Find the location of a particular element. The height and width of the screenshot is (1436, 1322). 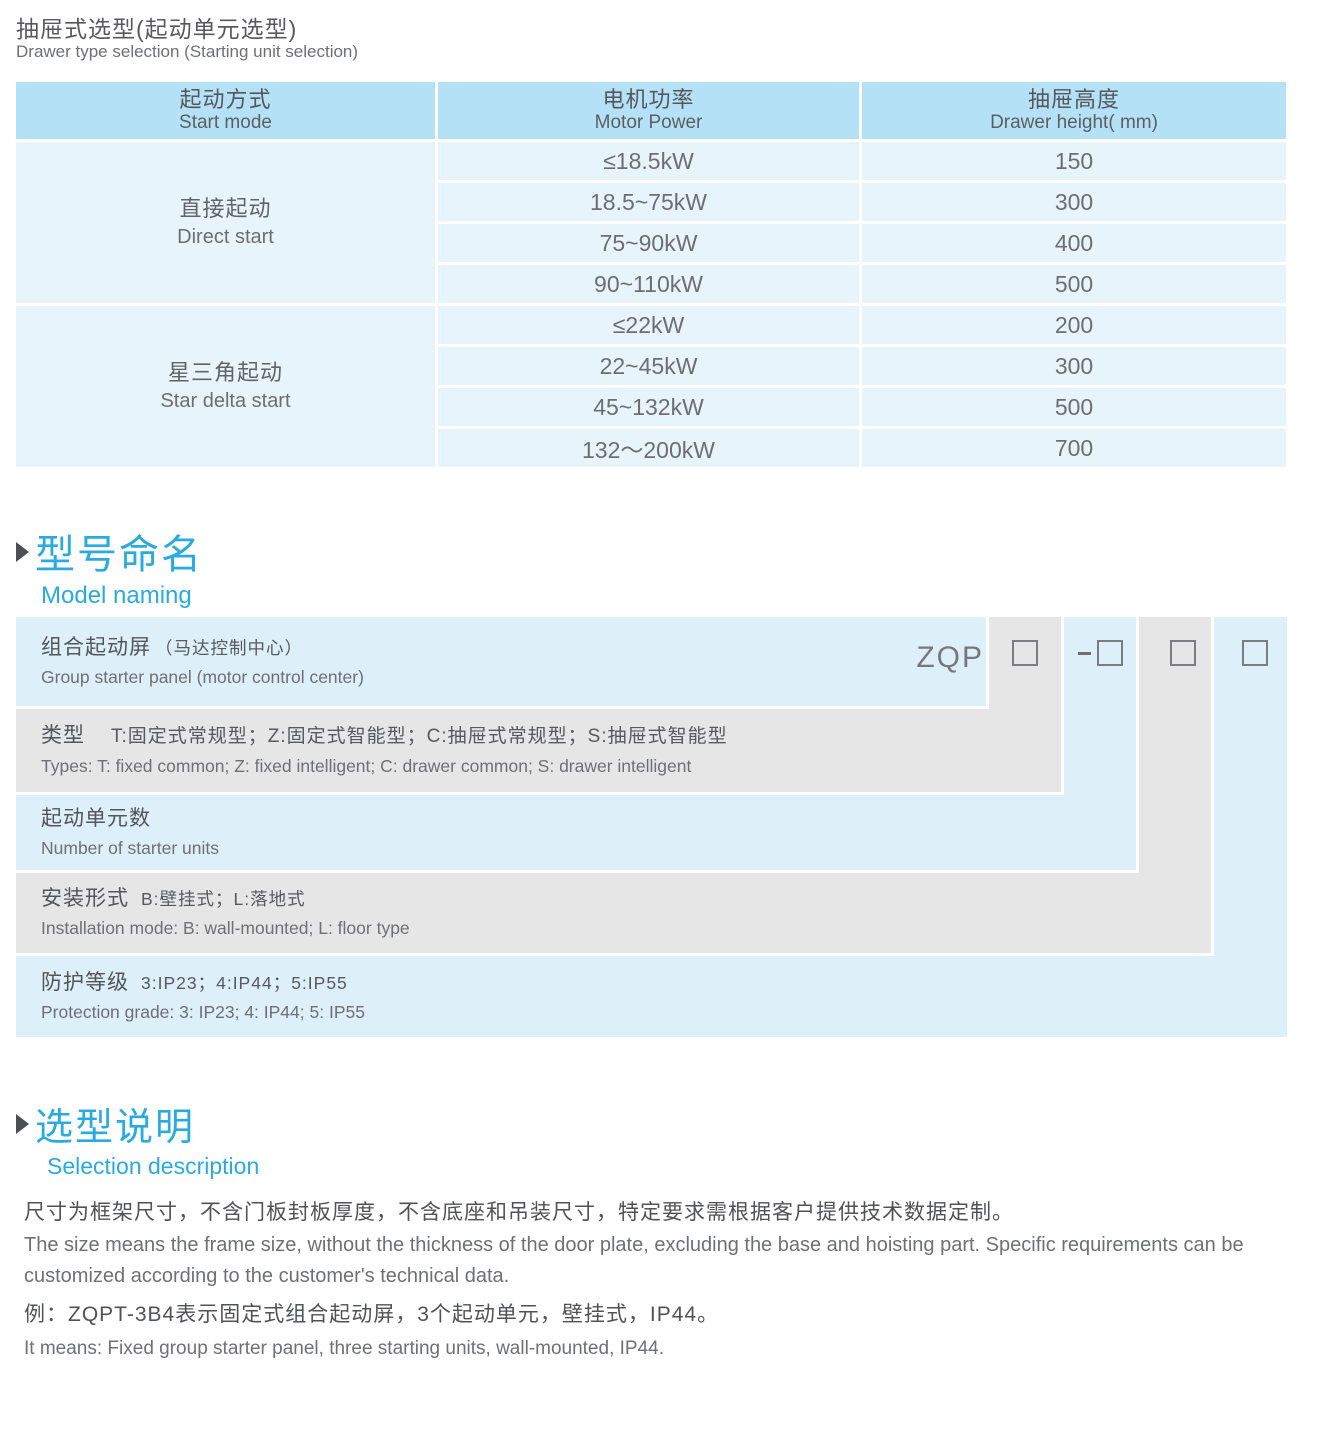

selection-description-heading: 选型说明 Selection description is located at coordinates (137, 1138).